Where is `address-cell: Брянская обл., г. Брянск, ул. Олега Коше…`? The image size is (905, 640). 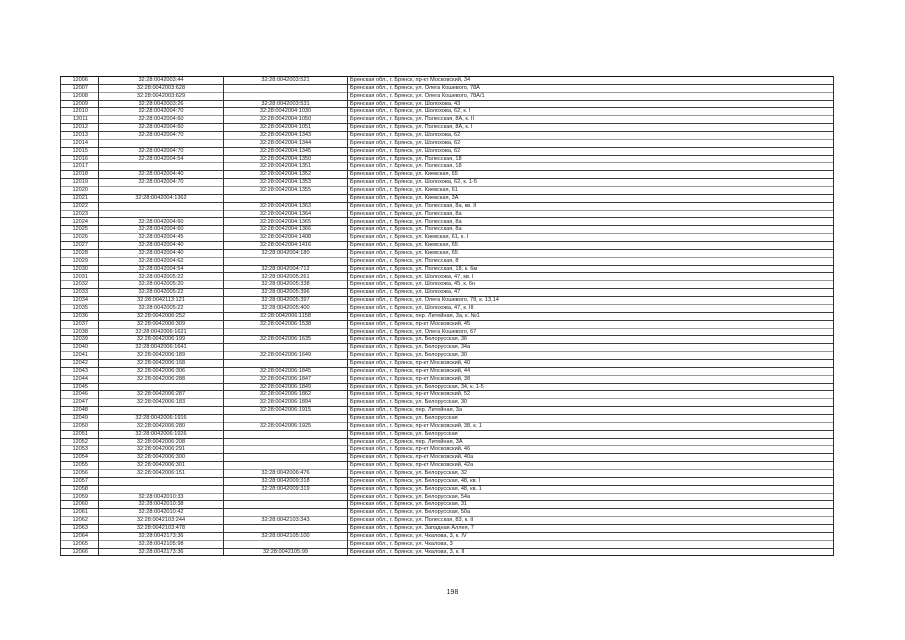 address-cell: Брянская обл., г. Брянск, ул. Олега Коше… is located at coordinates (590, 96).